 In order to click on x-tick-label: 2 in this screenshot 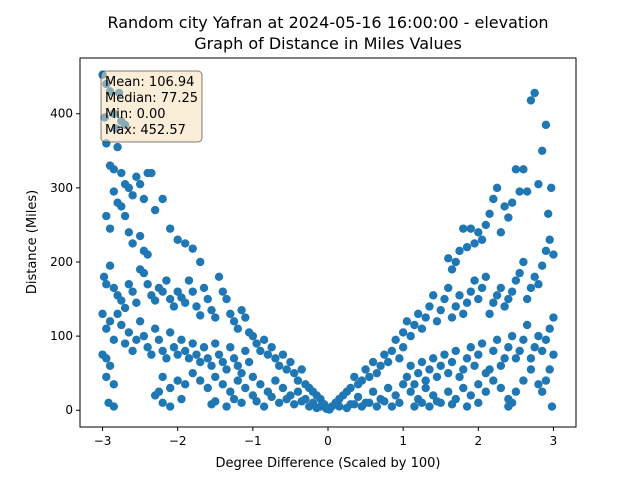, I will do `click(478, 441)`.